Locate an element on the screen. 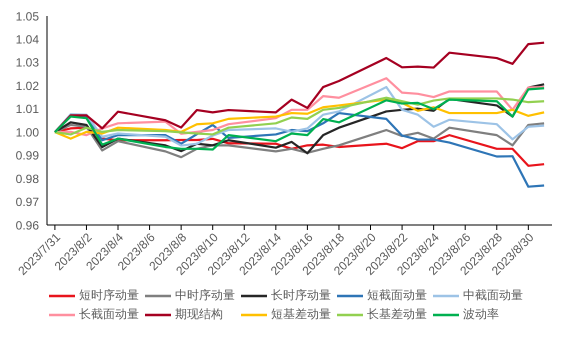  y-tick-label: 1.02 is located at coordinates (28, 85).